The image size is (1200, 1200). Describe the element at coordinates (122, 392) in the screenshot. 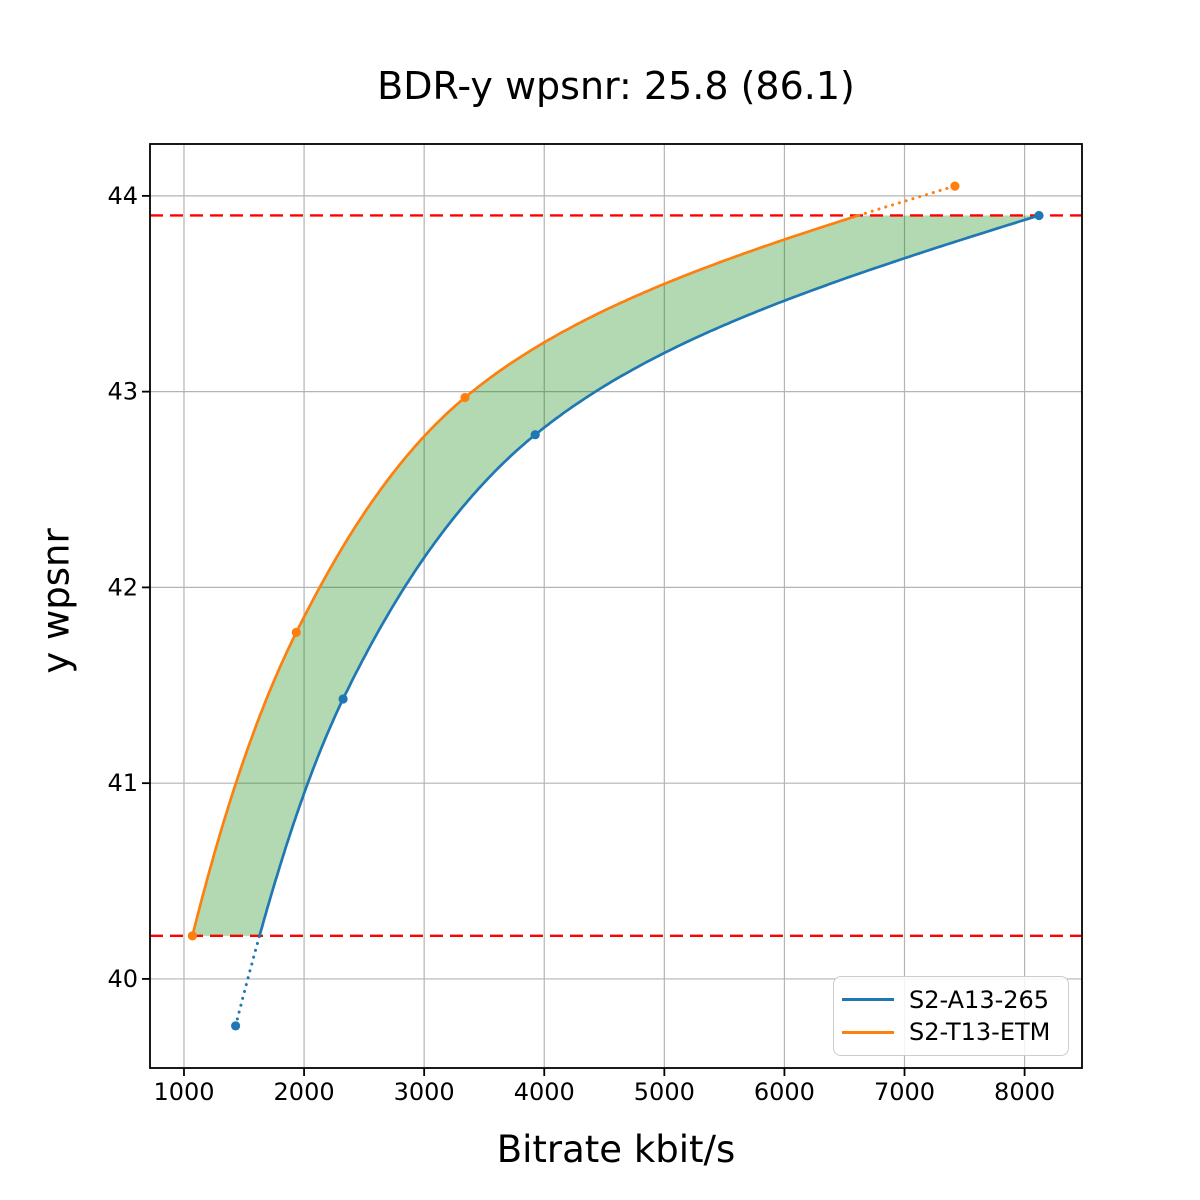

I see `y-tick-label: 43` at that location.